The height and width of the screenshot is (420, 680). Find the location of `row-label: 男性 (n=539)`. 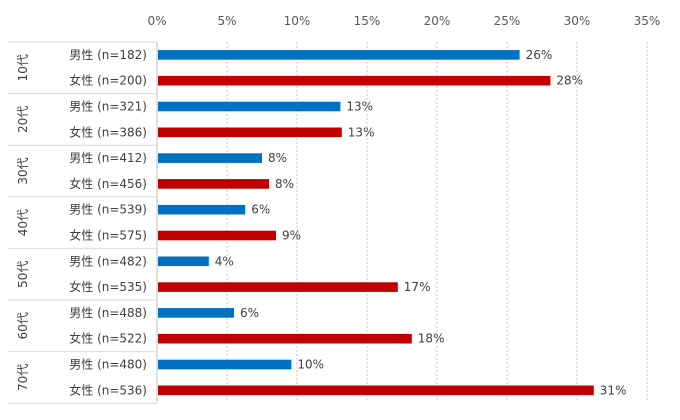

row-label: 男性 (n=539) is located at coordinates (108, 210).